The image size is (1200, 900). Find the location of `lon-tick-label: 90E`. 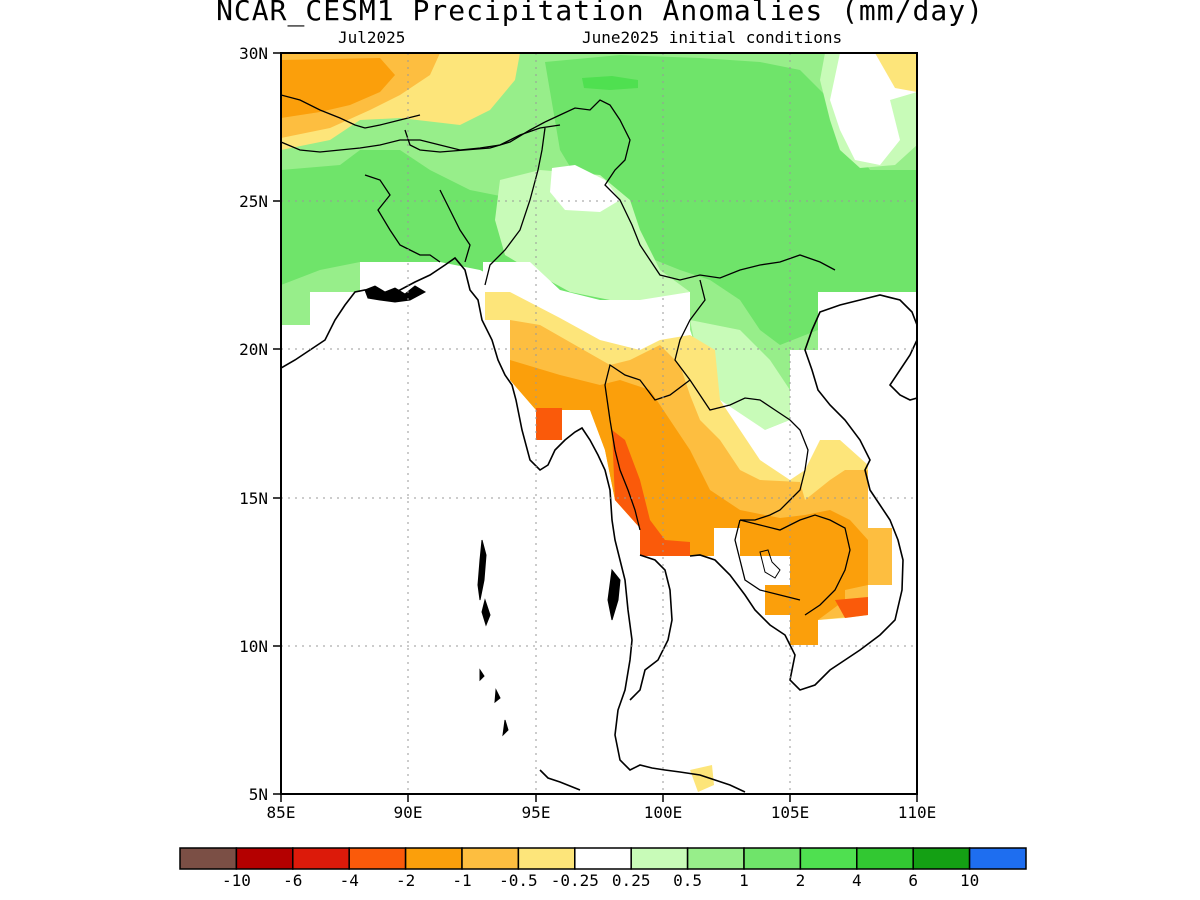

lon-tick-label: 90E is located at coordinates (408, 812).